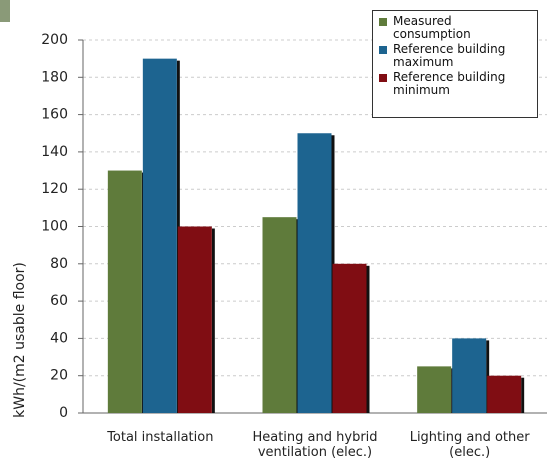 Image resolution: width=558 pixels, height=461 pixels. What do you see at coordinates (20, 340) in the screenshot?
I see `y-axis-label: kWh/(m2 usable floor)` at bounding box center [20, 340].